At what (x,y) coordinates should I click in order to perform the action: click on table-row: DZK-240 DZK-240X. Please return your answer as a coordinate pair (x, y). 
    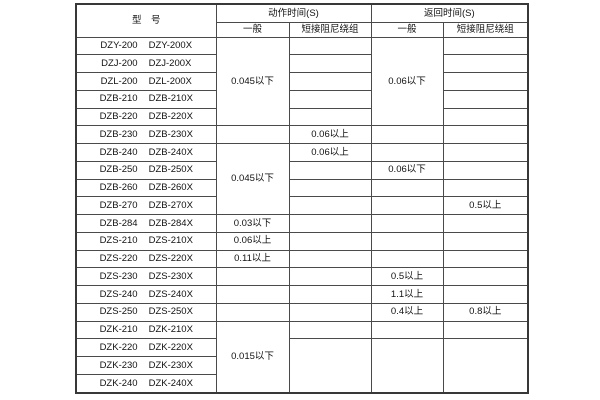
    Looking at the image, I should click on (301, 383).